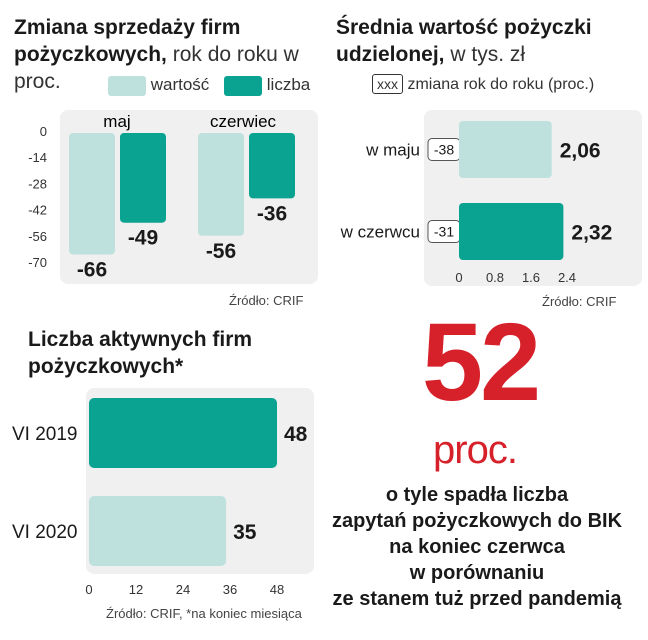 This screenshot has width=648, height=640. Describe the element at coordinates (288, 84) in the screenshot. I see `legend-label-liczba: liczba` at that location.